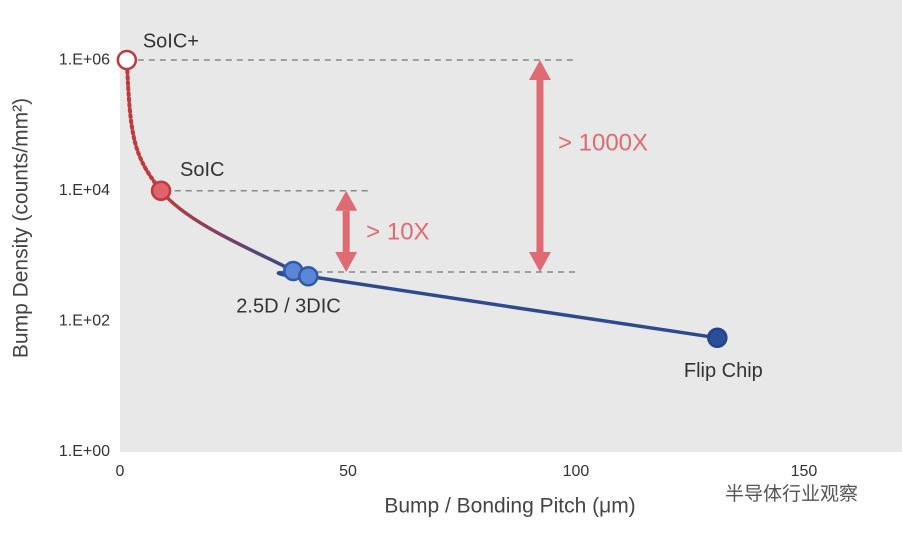 The height and width of the screenshot is (534, 902). Describe the element at coordinates (348, 471) in the screenshot. I see `x-tick-label: 50` at that location.